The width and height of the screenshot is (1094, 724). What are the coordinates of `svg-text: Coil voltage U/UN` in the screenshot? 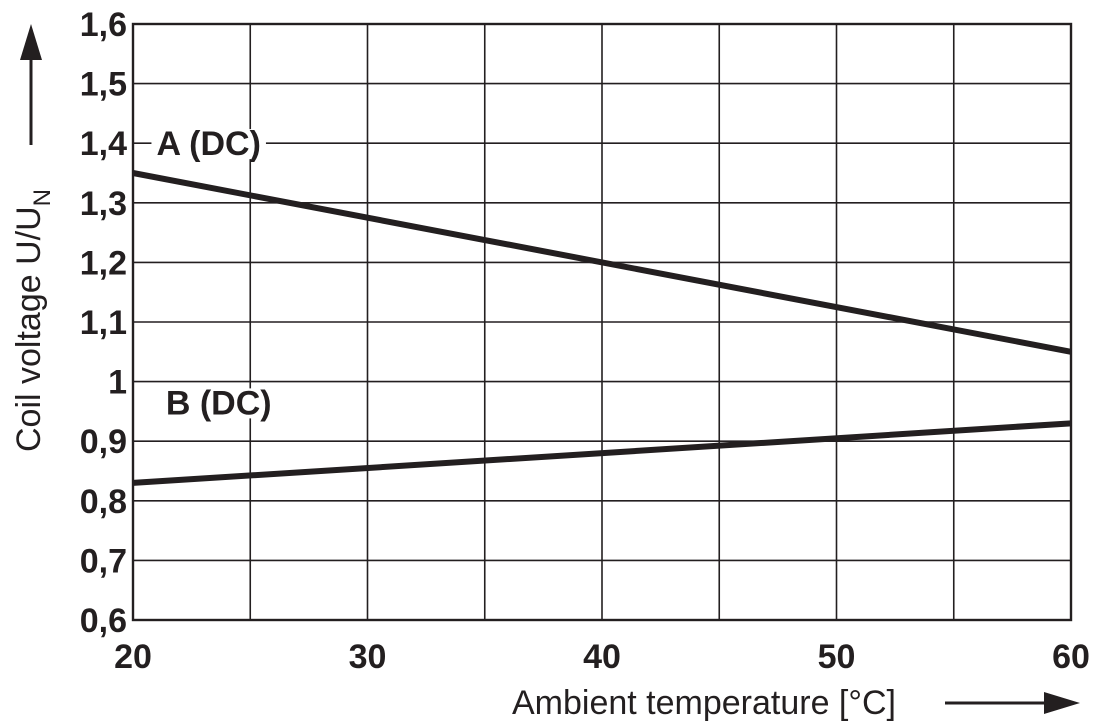 It's located at (33, 320).